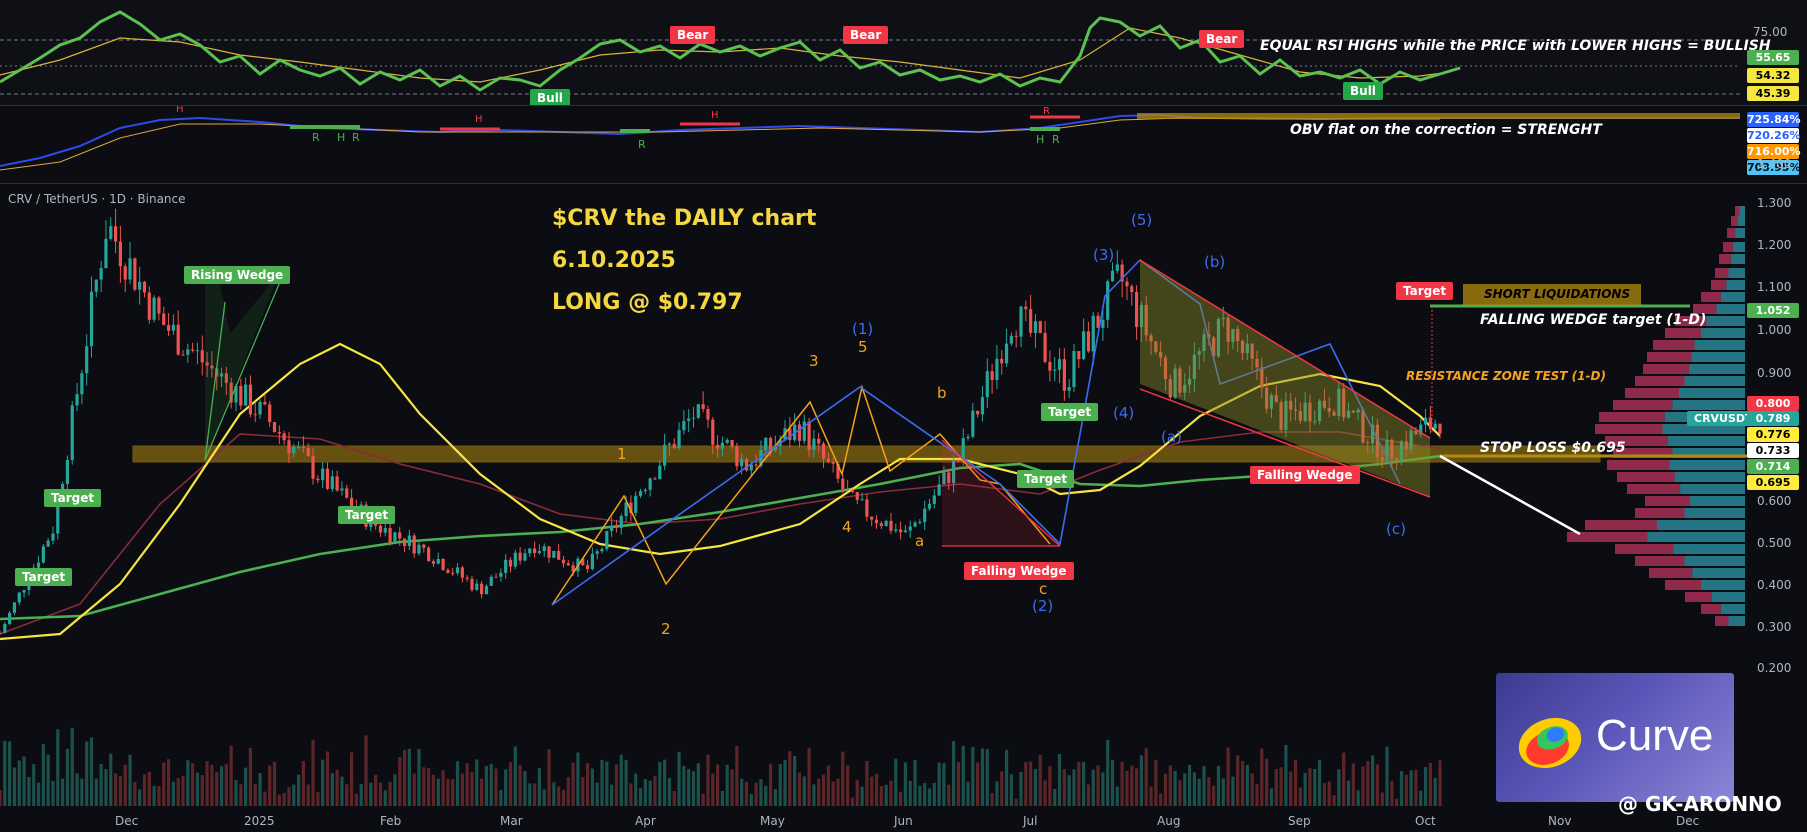  What do you see at coordinates (1046, 111) in the screenshot?
I see `obv-marker-r4: R` at bounding box center [1046, 111].